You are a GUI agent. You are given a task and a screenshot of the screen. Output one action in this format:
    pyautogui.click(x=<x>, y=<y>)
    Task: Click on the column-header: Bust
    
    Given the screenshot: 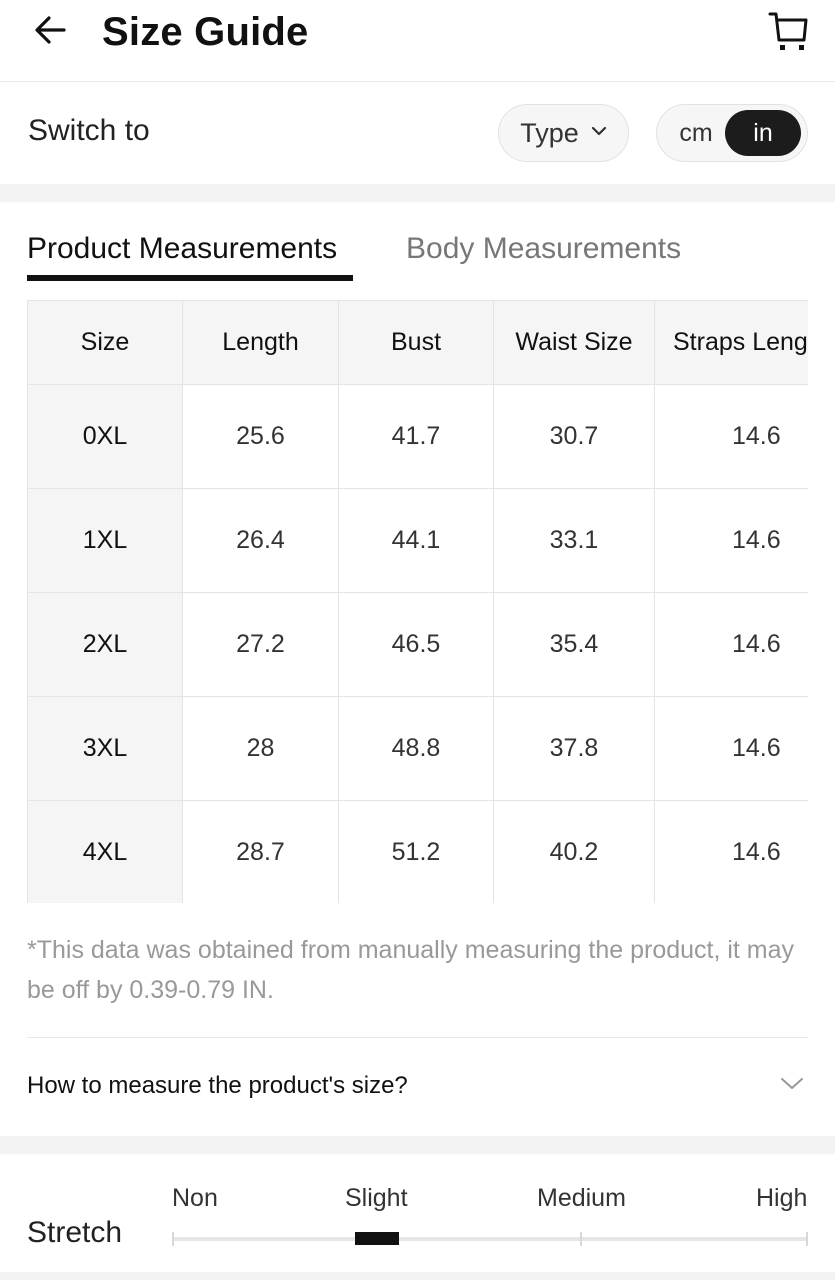 What is the action you would take?
    pyautogui.click(x=416, y=342)
    